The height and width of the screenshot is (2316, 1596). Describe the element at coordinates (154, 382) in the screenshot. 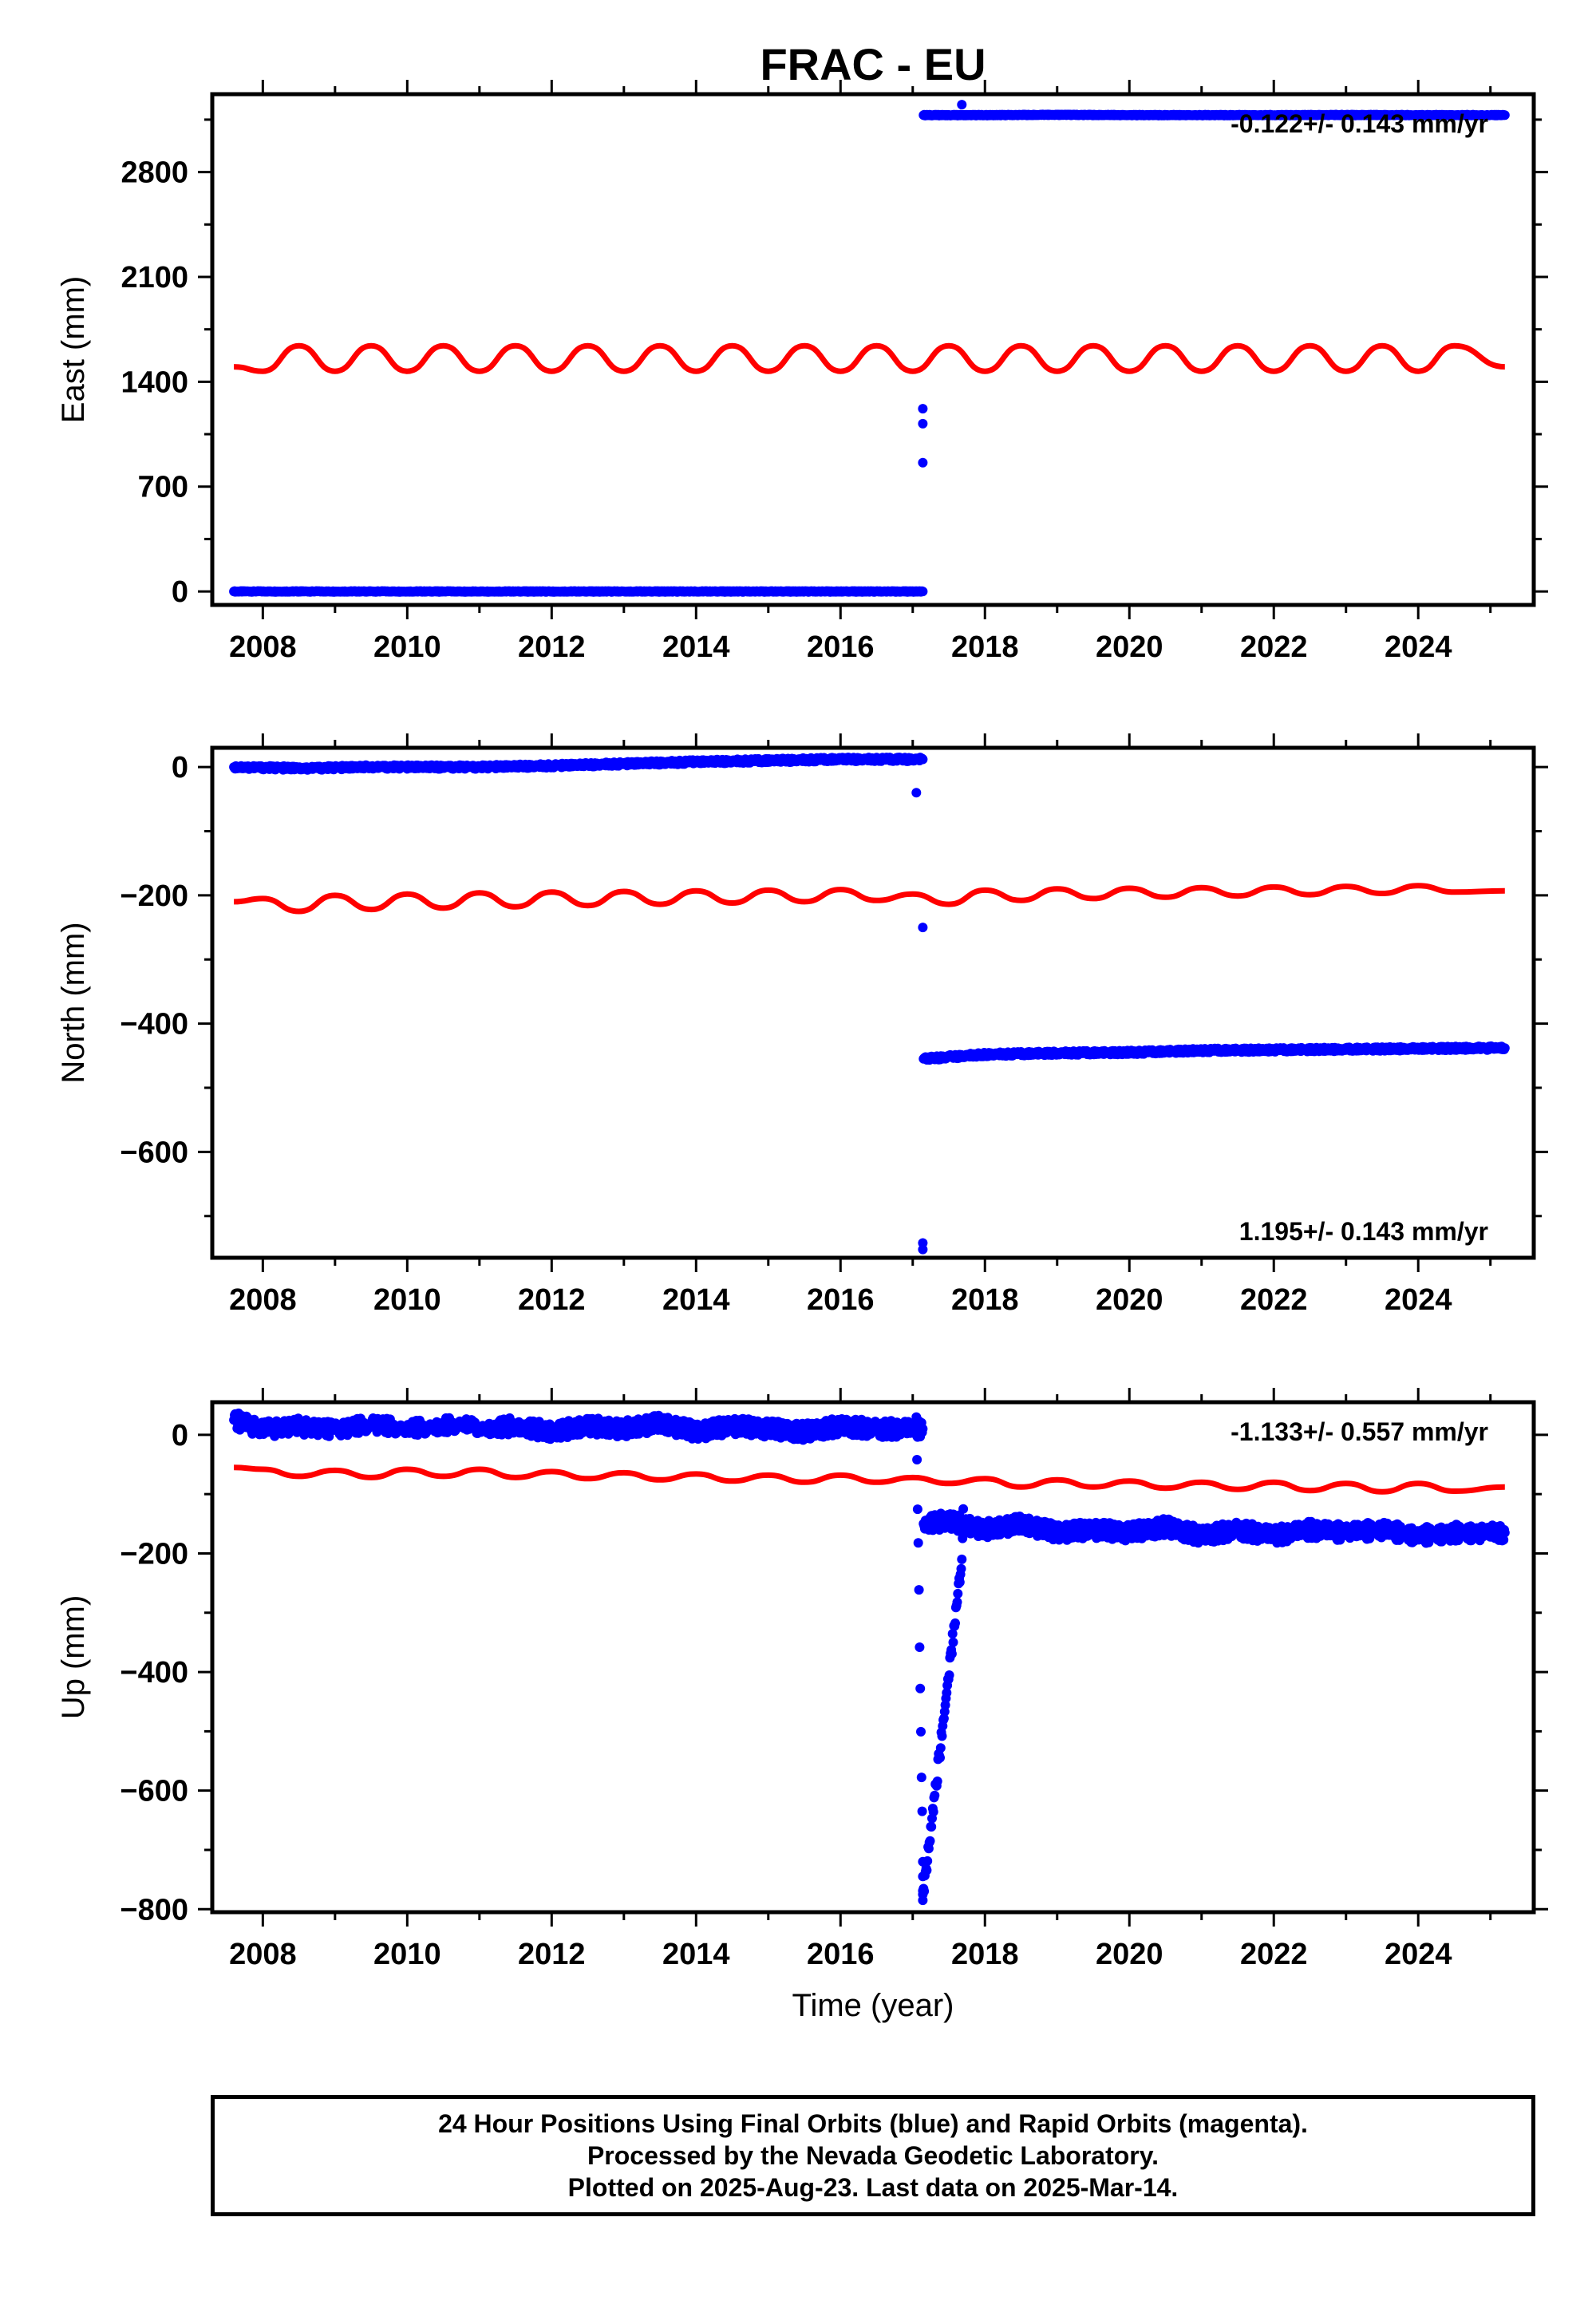

I see `east-y-tick-label: 1400` at that location.